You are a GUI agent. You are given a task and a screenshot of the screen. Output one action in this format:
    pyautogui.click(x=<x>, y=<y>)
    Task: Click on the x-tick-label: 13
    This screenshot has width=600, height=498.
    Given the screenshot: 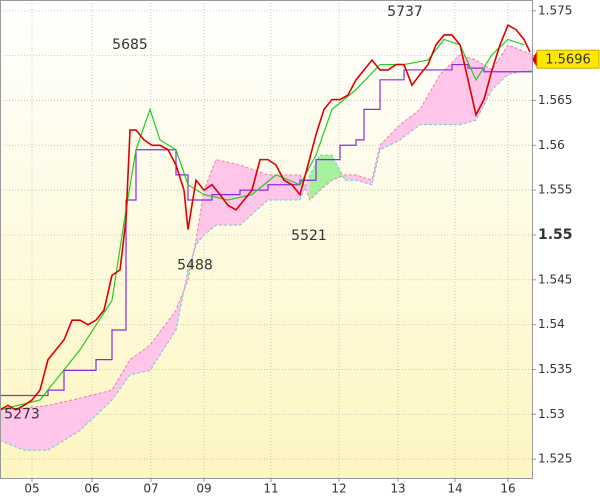 What is the action you would take?
    pyautogui.click(x=397, y=489)
    